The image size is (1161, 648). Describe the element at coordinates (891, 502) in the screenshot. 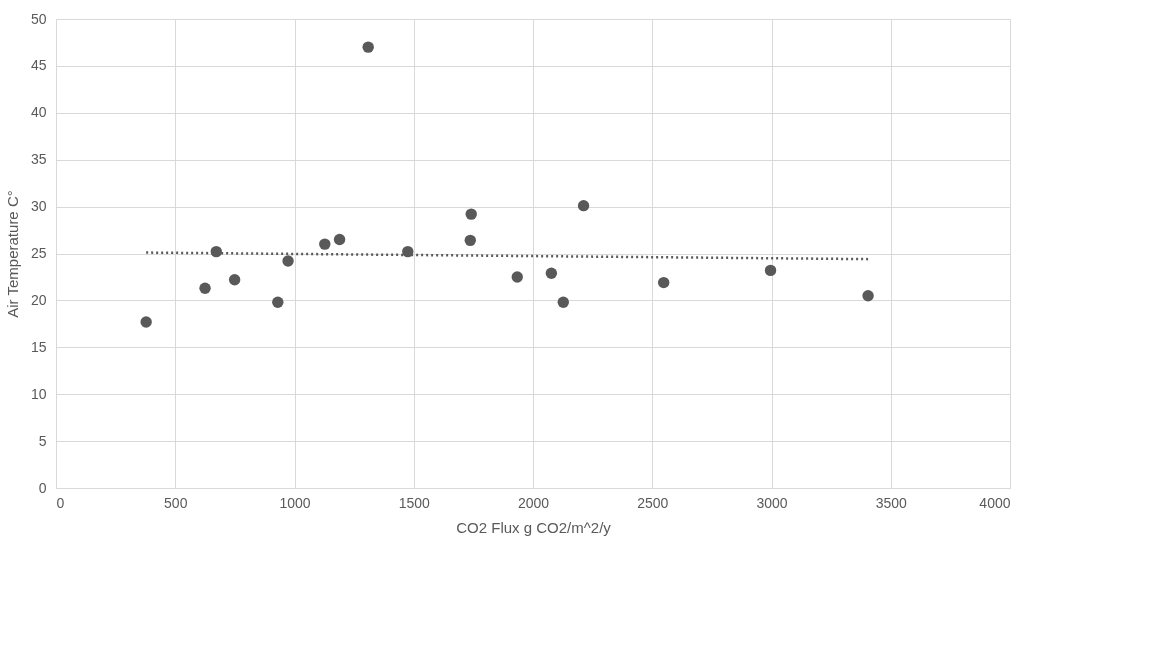

I see `x-tick-label: 3500` at that location.